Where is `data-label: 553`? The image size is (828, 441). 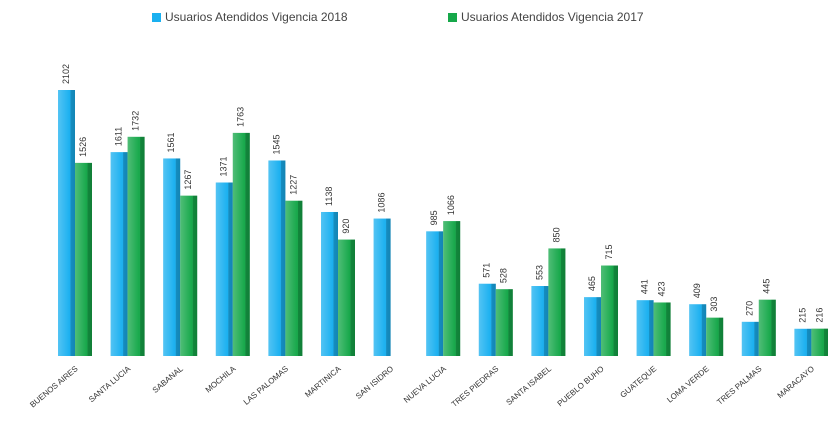 data-label: 553 is located at coordinates (539, 272).